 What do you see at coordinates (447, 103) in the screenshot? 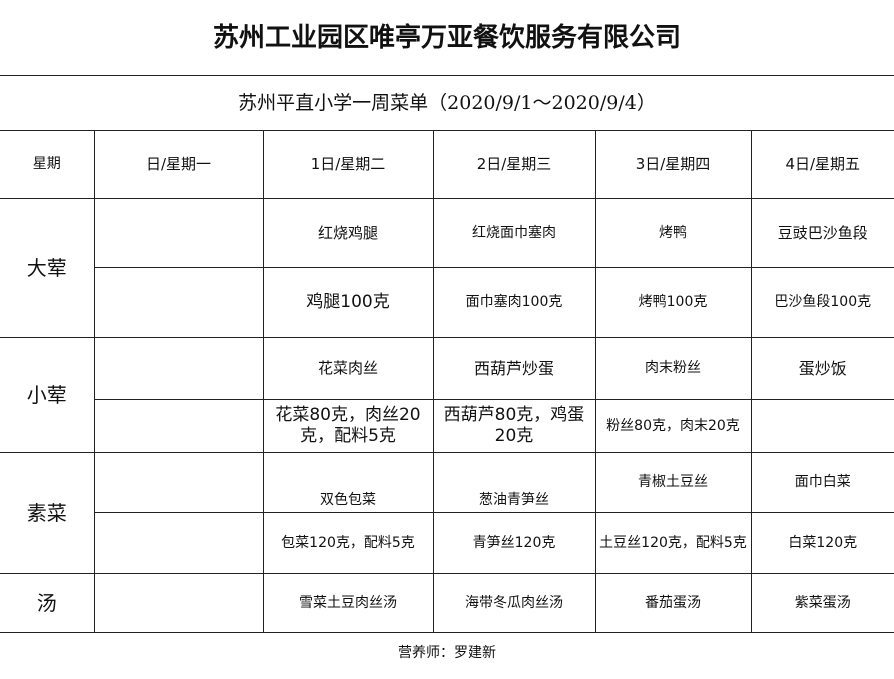
I see `menu-subtitle: 苏州平直小学一周菜单（2020/9/1～2020/9/4）` at bounding box center [447, 103].